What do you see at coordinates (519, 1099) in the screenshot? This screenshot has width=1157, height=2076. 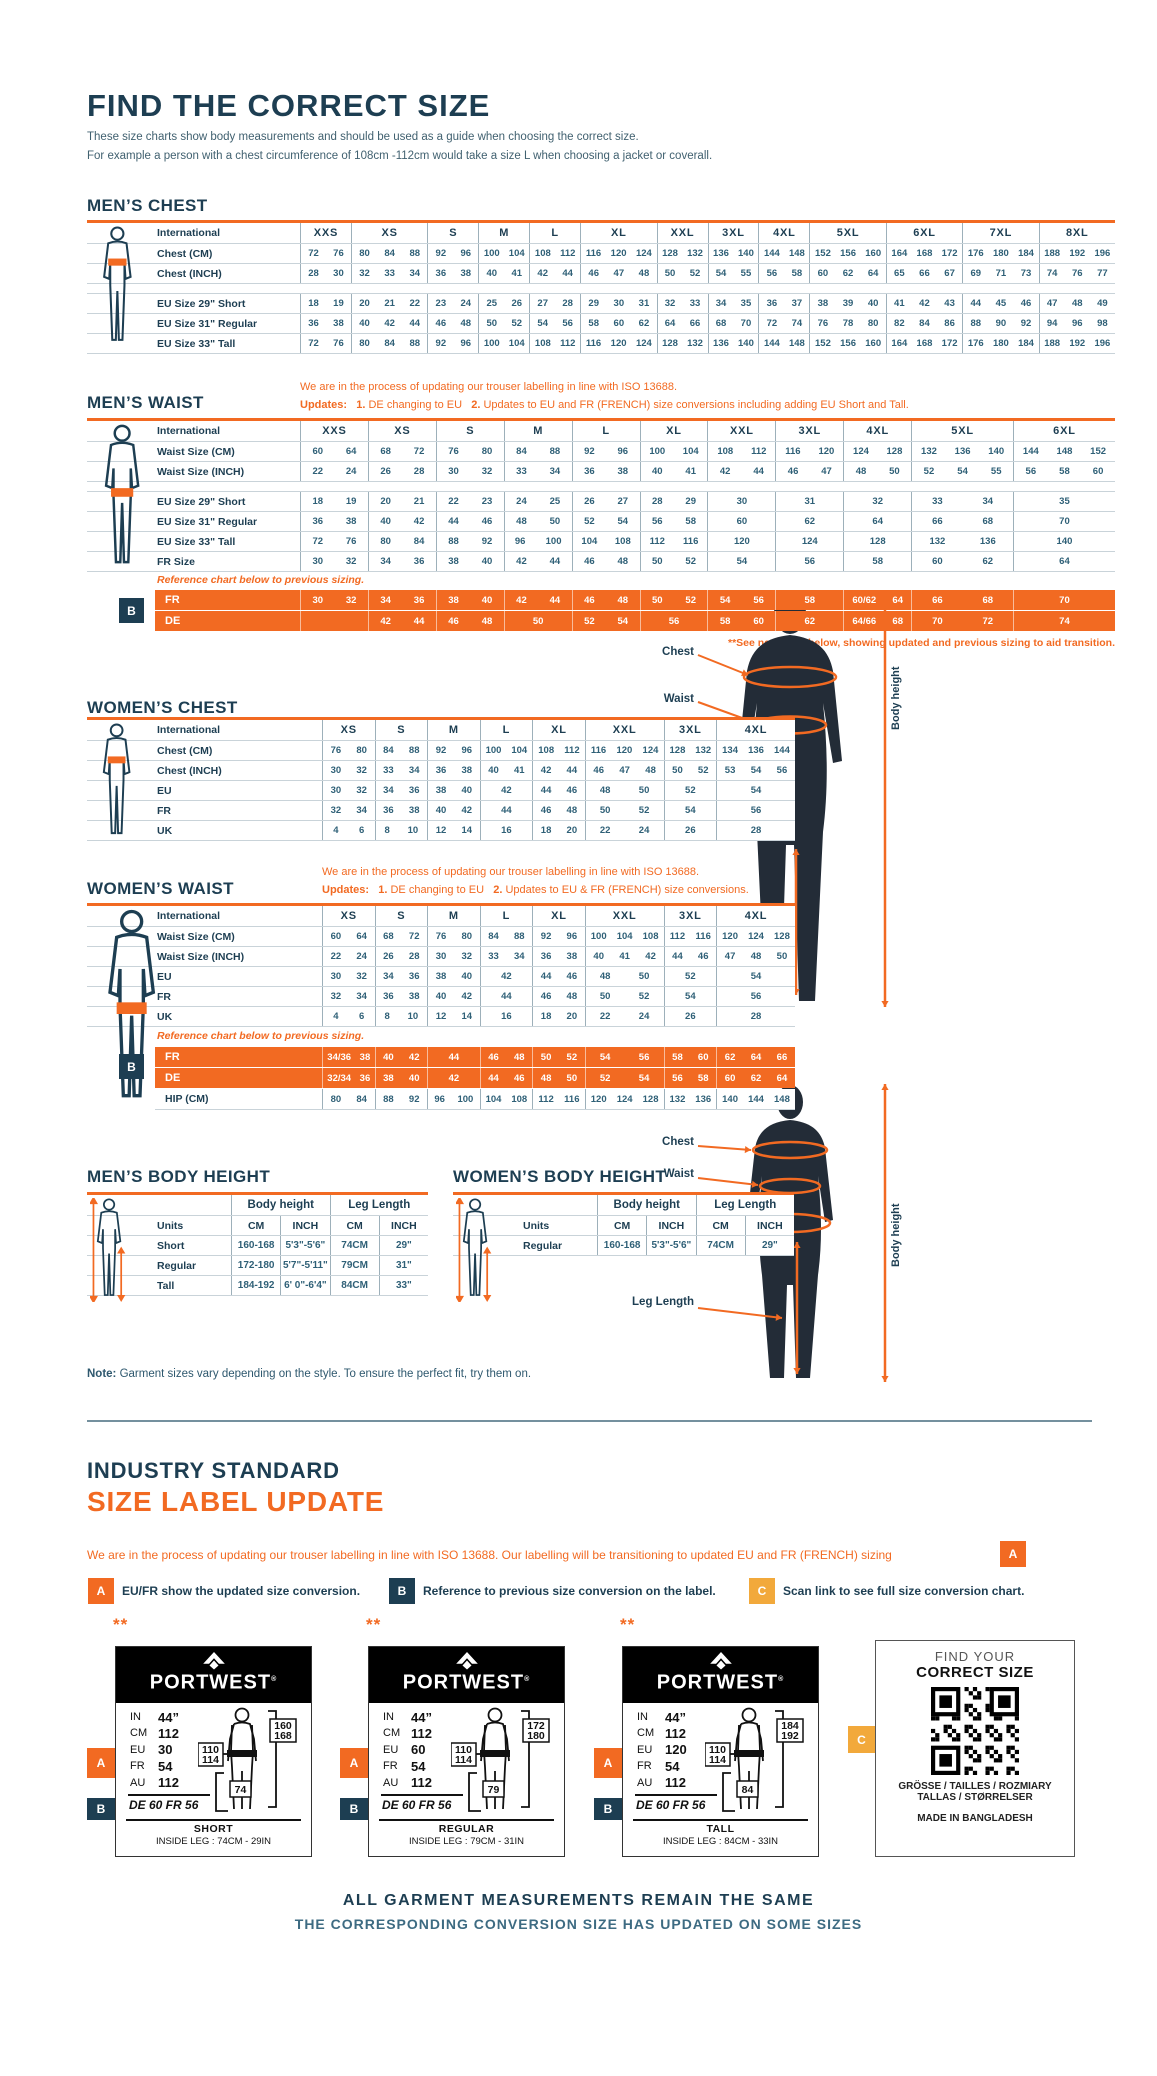 I see `cell-value: 108` at bounding box center [519, 1099].